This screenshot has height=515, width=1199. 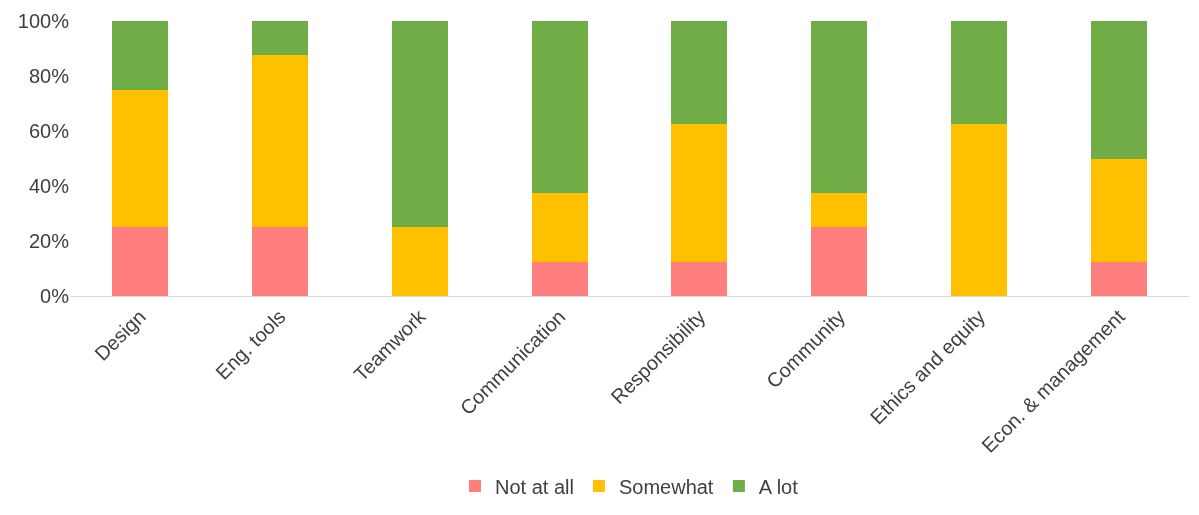 What do you see at coordinates (250, 344) in the screenshot?
I see `x-tick-label: Eng. tools` at bounding box center [250, 344].